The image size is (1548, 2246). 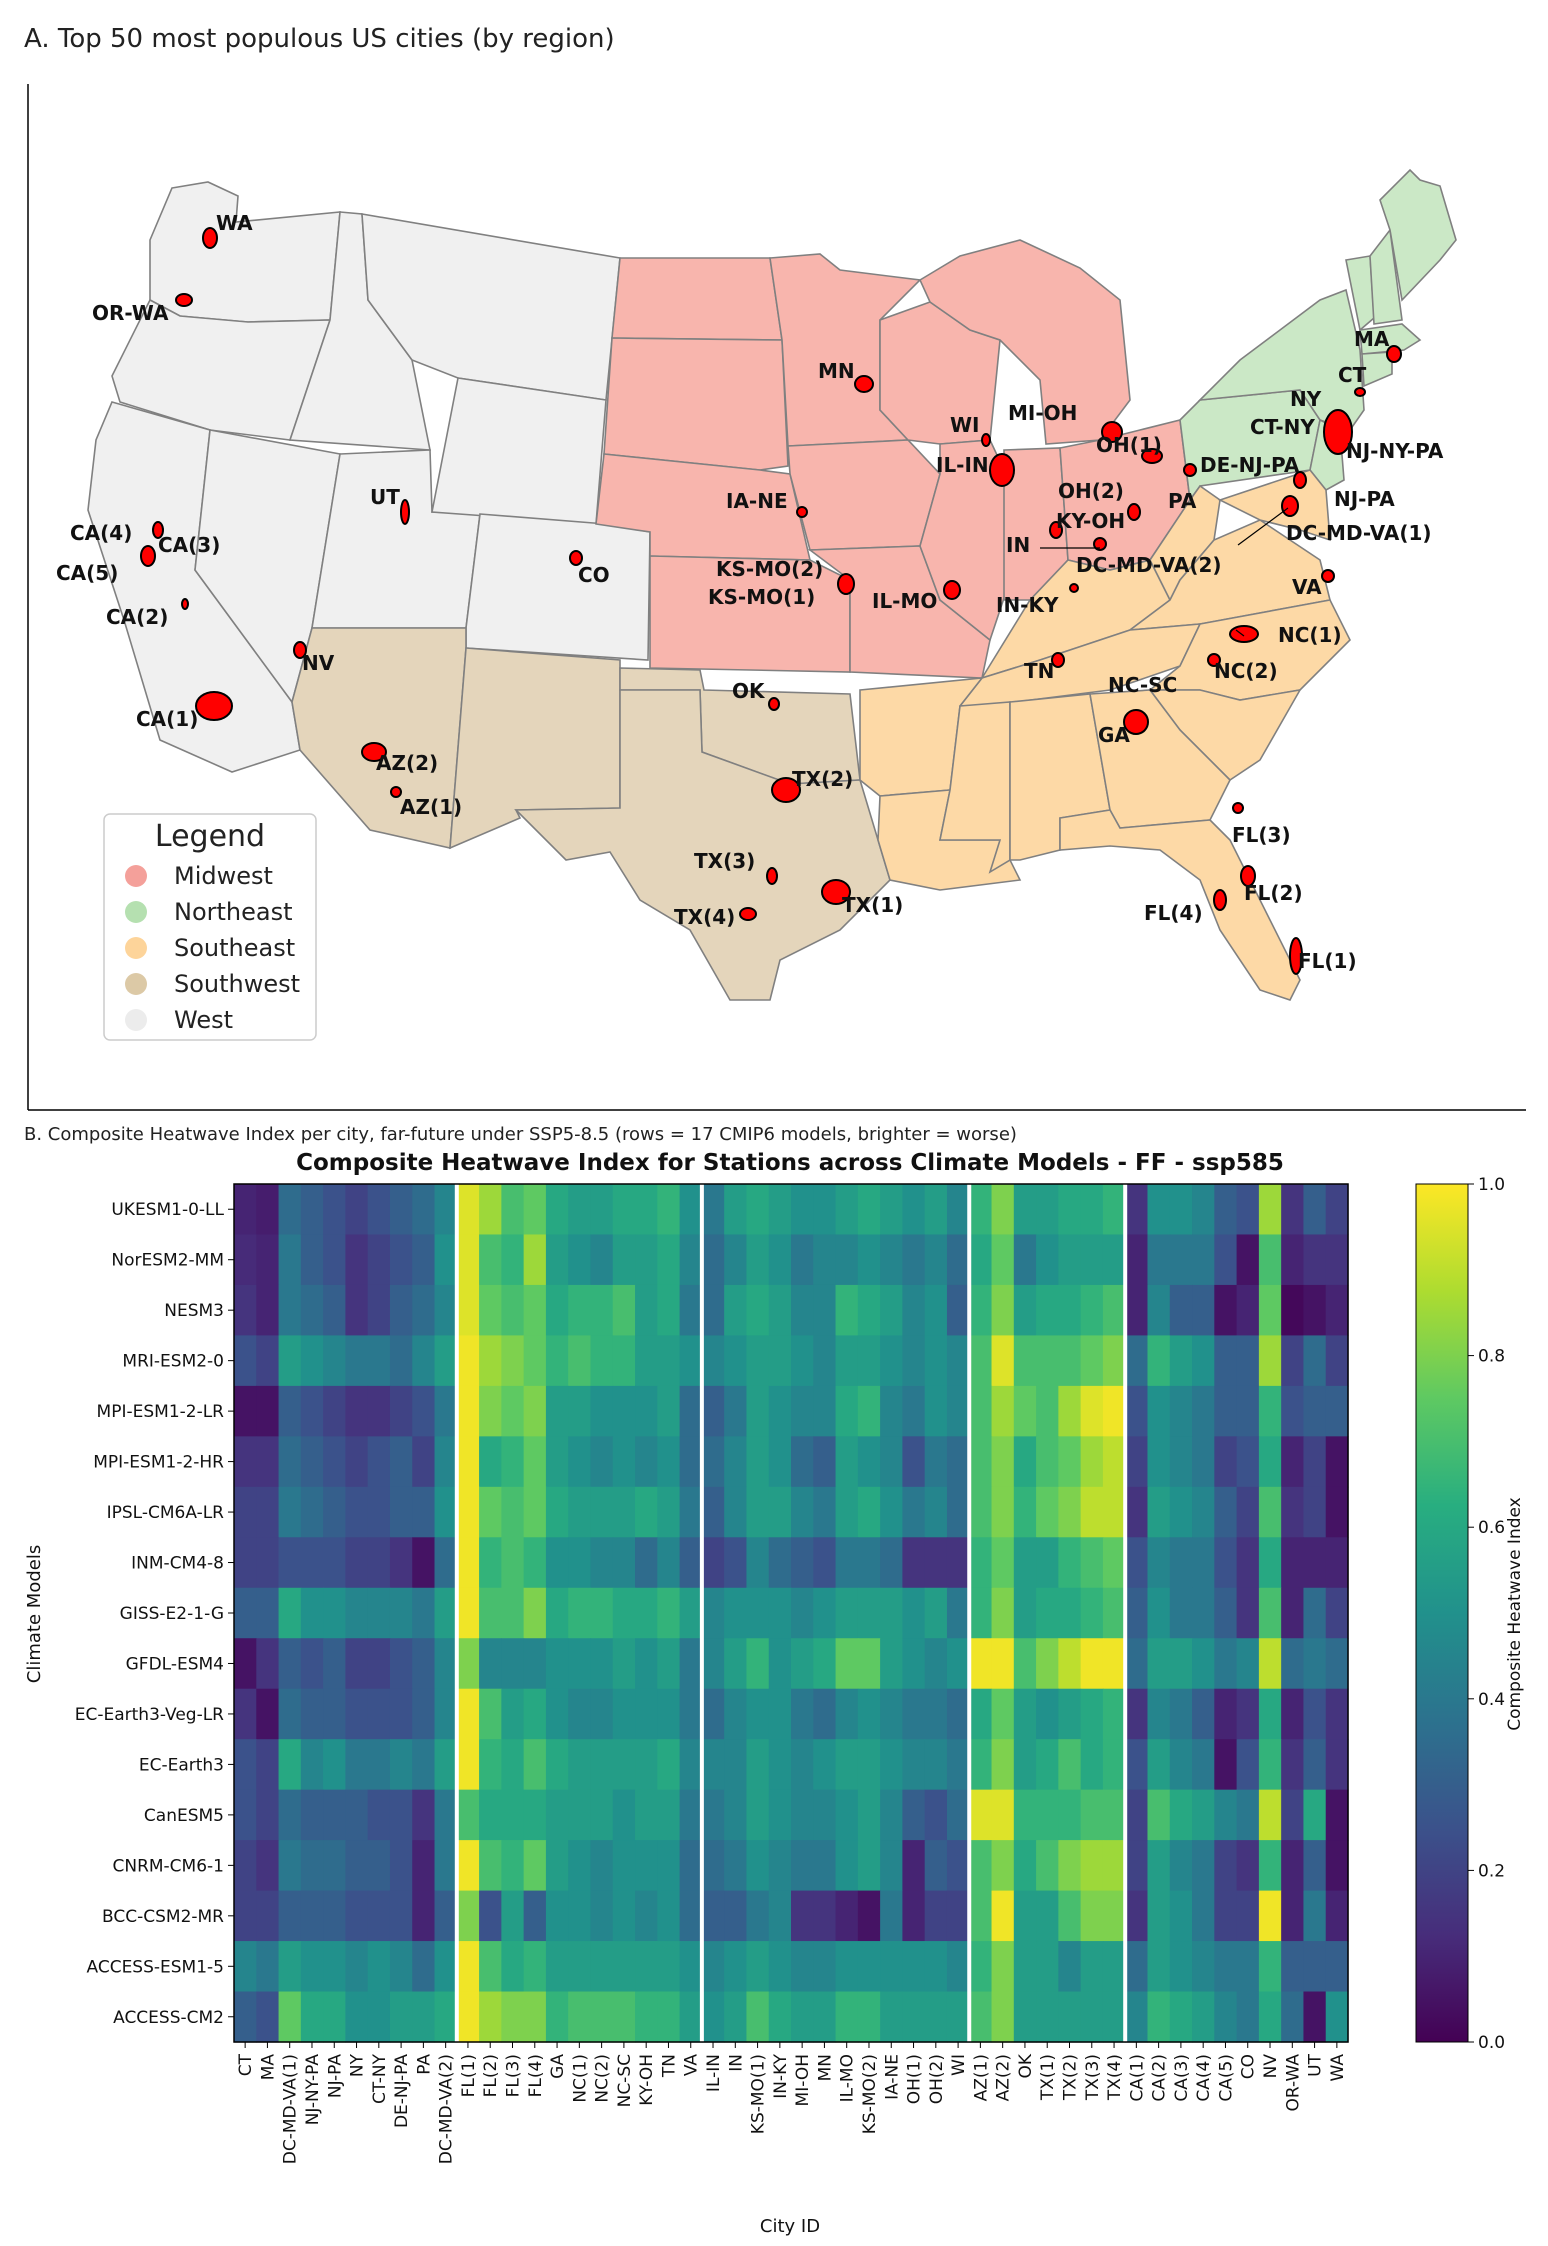 I want to click on city-marker-oh1, so click(x=1152, y=456).